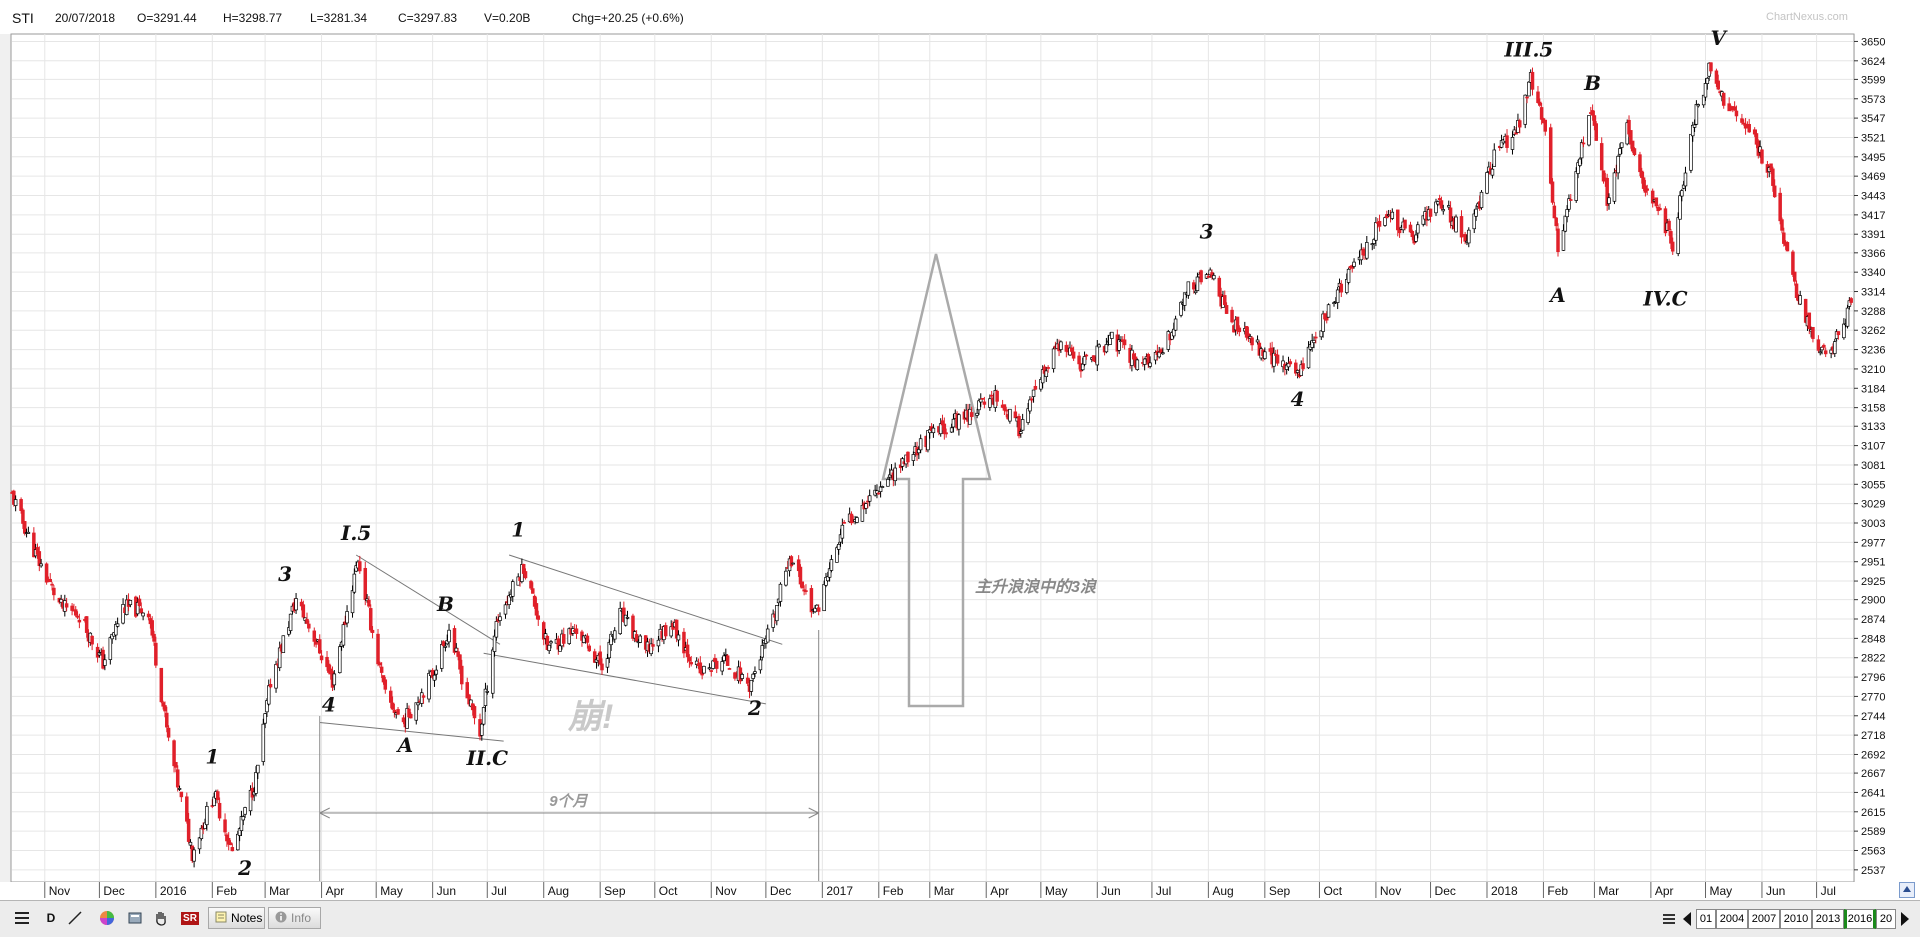 The height and width of the screenshot is (937, 1920). I want to click on sr-button: SR, so click(190, 918).